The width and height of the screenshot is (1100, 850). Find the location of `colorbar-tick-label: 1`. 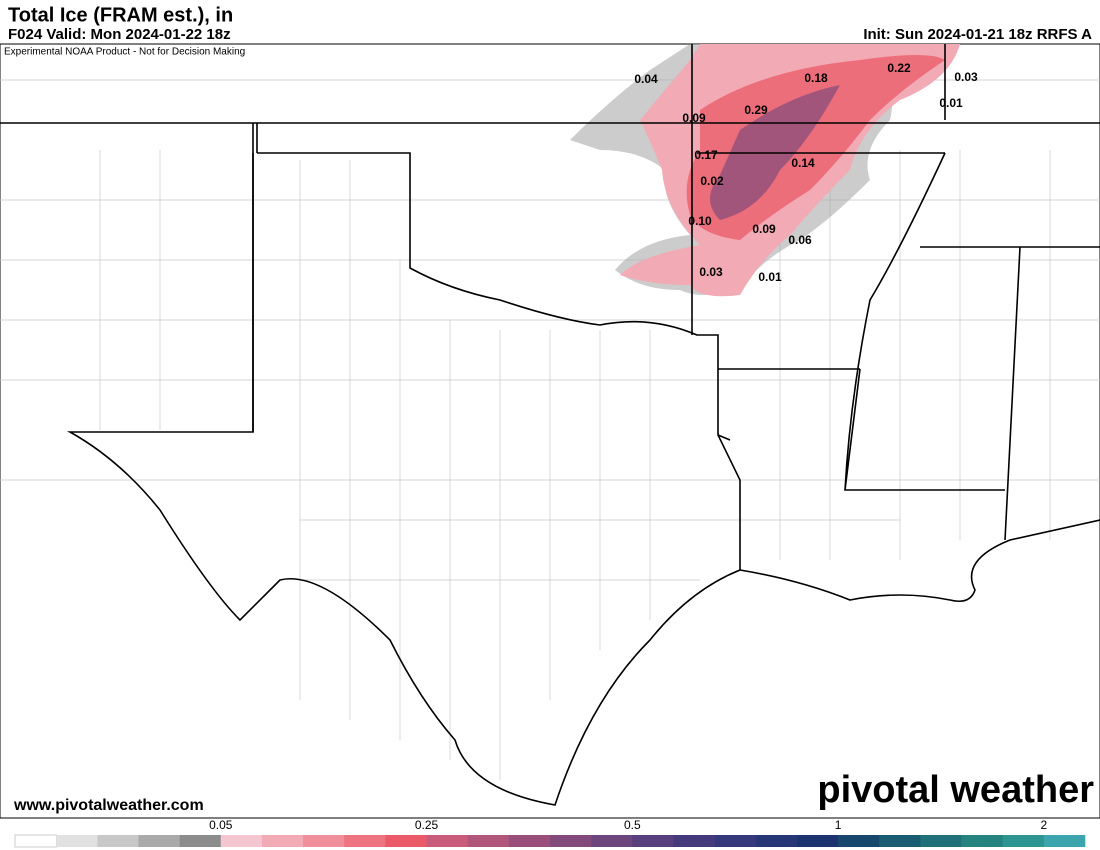

colorbar-tick-label: 1 is located at coordinates (838, 825).